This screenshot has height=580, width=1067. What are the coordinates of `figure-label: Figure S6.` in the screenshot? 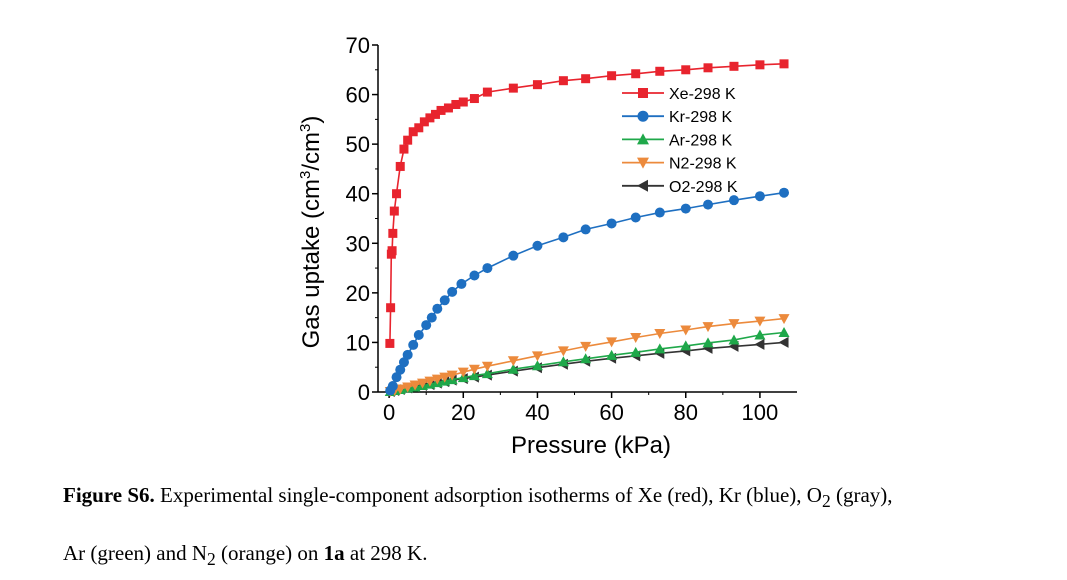 It's located at (109, 495).